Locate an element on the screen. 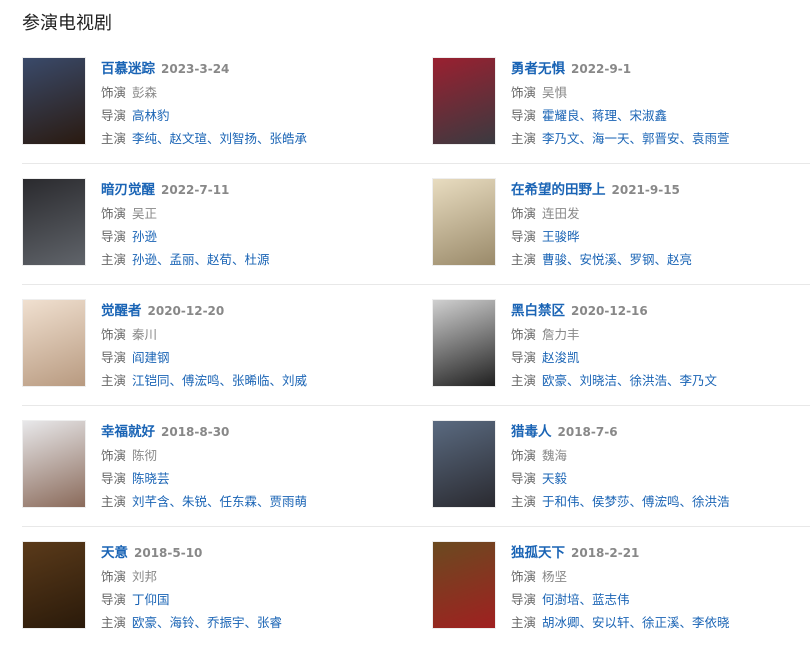  drama-title-link: 幸福就好 is located at coordinates (128, 432).